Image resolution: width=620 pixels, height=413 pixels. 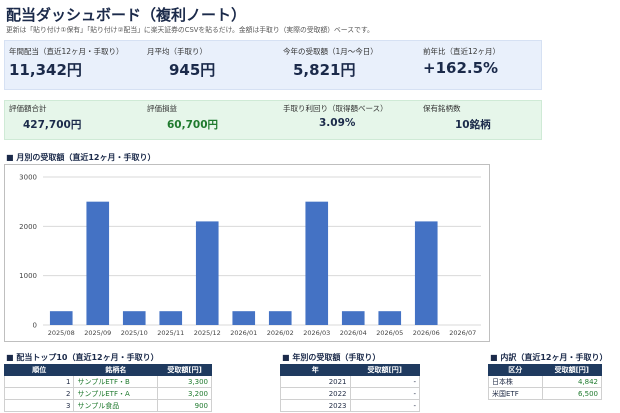 What do you see at coordinates (207, 333) in the screenshot?
I see `x-tick-label: 2025/12` at bounding box center [207, 333].